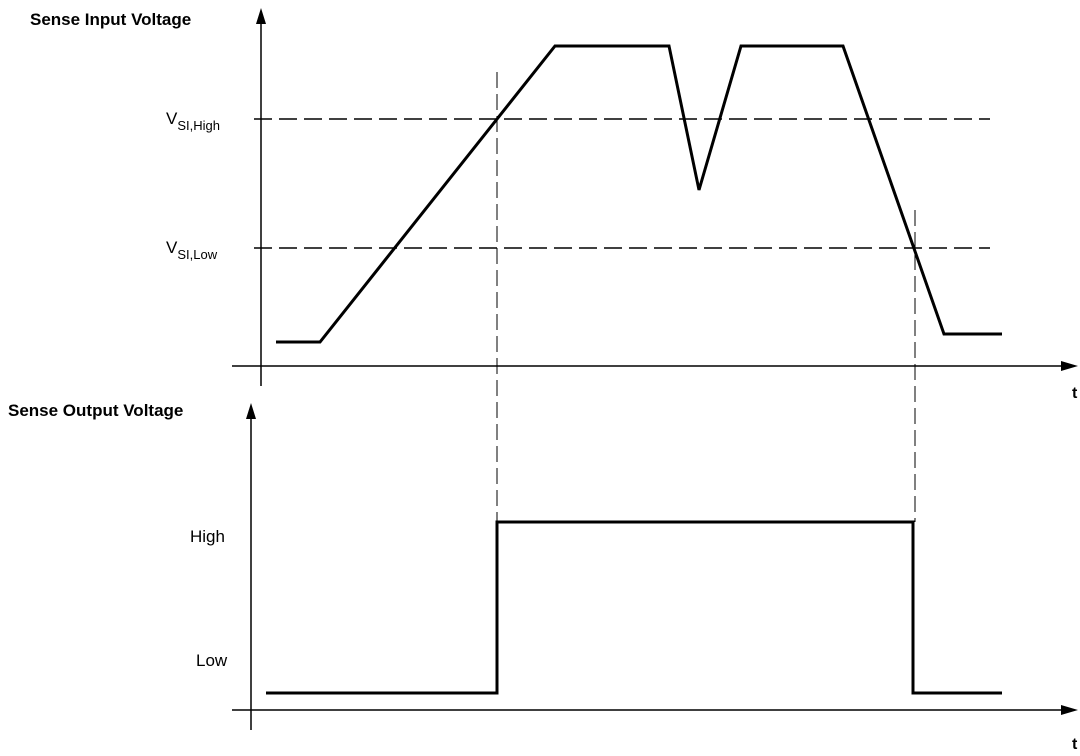 Image resolution: width=1080 pixels, height=756 pixels. Describe the element at coordinates (1075, 393) in the screenshot. I see `input-x-axis-label: t` at that location.